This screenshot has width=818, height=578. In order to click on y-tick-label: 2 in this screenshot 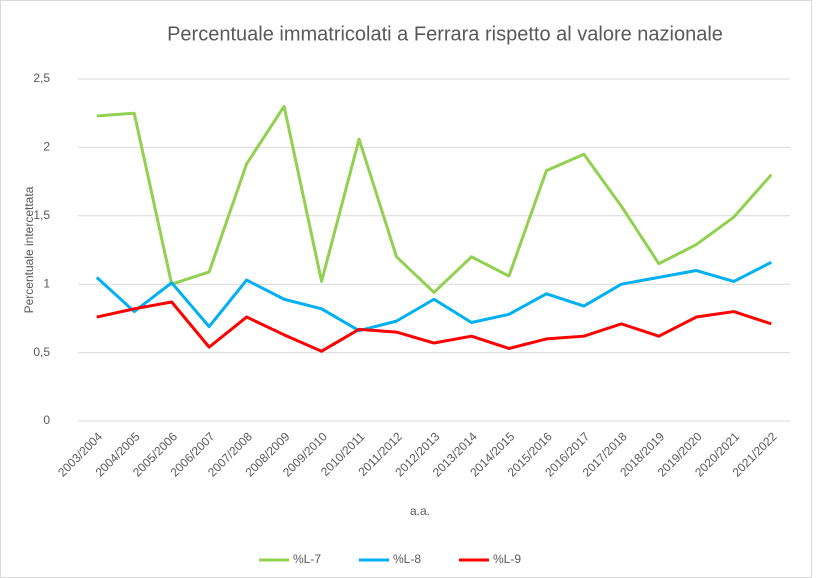, I will do `click(46, 147)`.